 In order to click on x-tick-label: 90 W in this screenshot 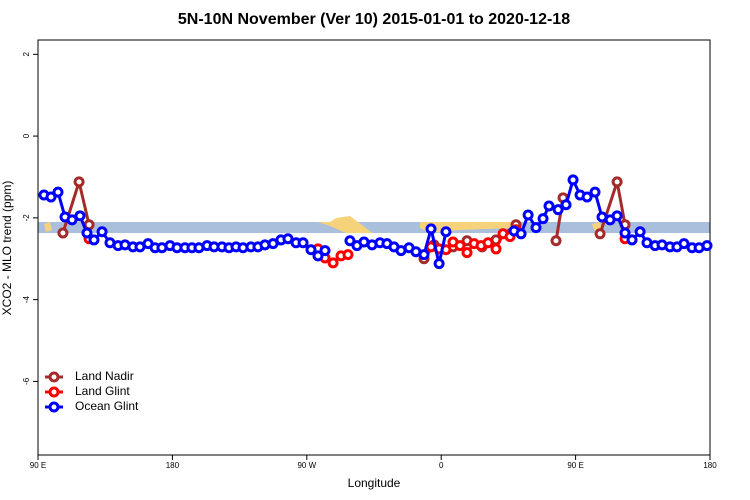, I will do `click(306, 465)`.